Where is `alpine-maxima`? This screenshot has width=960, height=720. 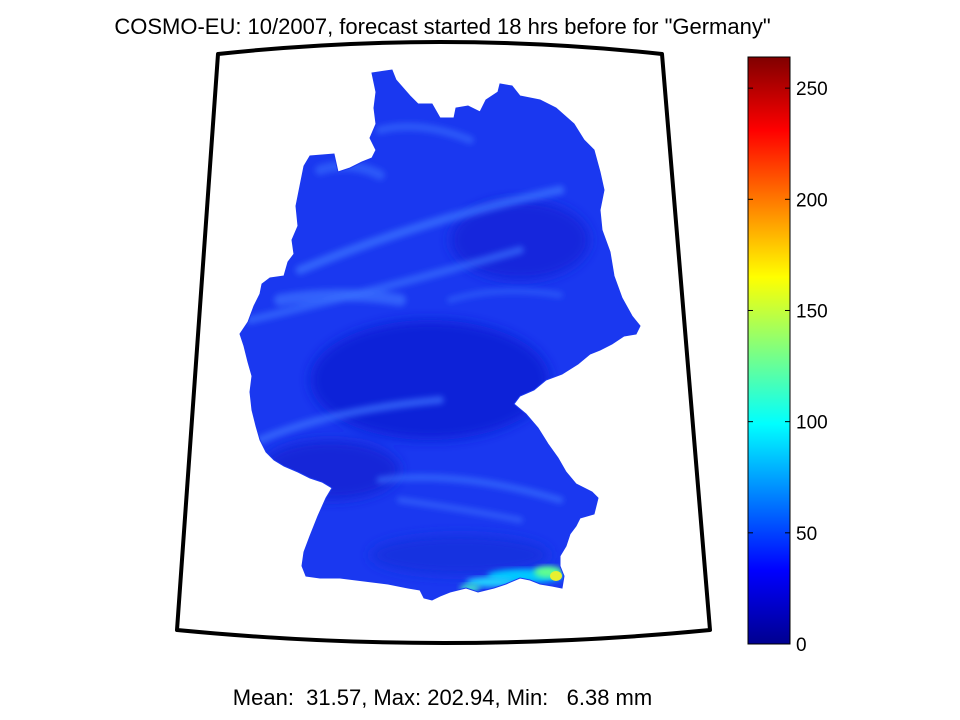 alpine-maxima is located at coordinates (511, 579).